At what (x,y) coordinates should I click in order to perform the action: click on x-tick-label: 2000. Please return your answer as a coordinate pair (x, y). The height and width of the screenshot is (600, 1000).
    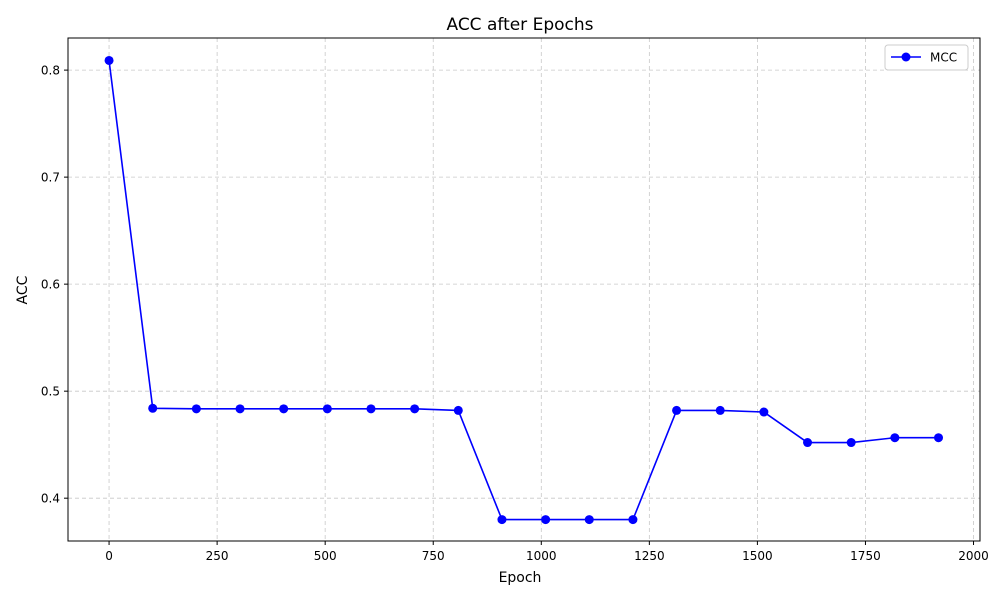
    Looking at the image, I should click on (973, 556).